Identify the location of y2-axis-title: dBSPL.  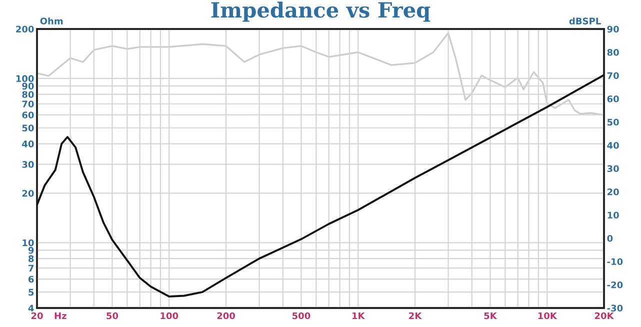
(585, 20).